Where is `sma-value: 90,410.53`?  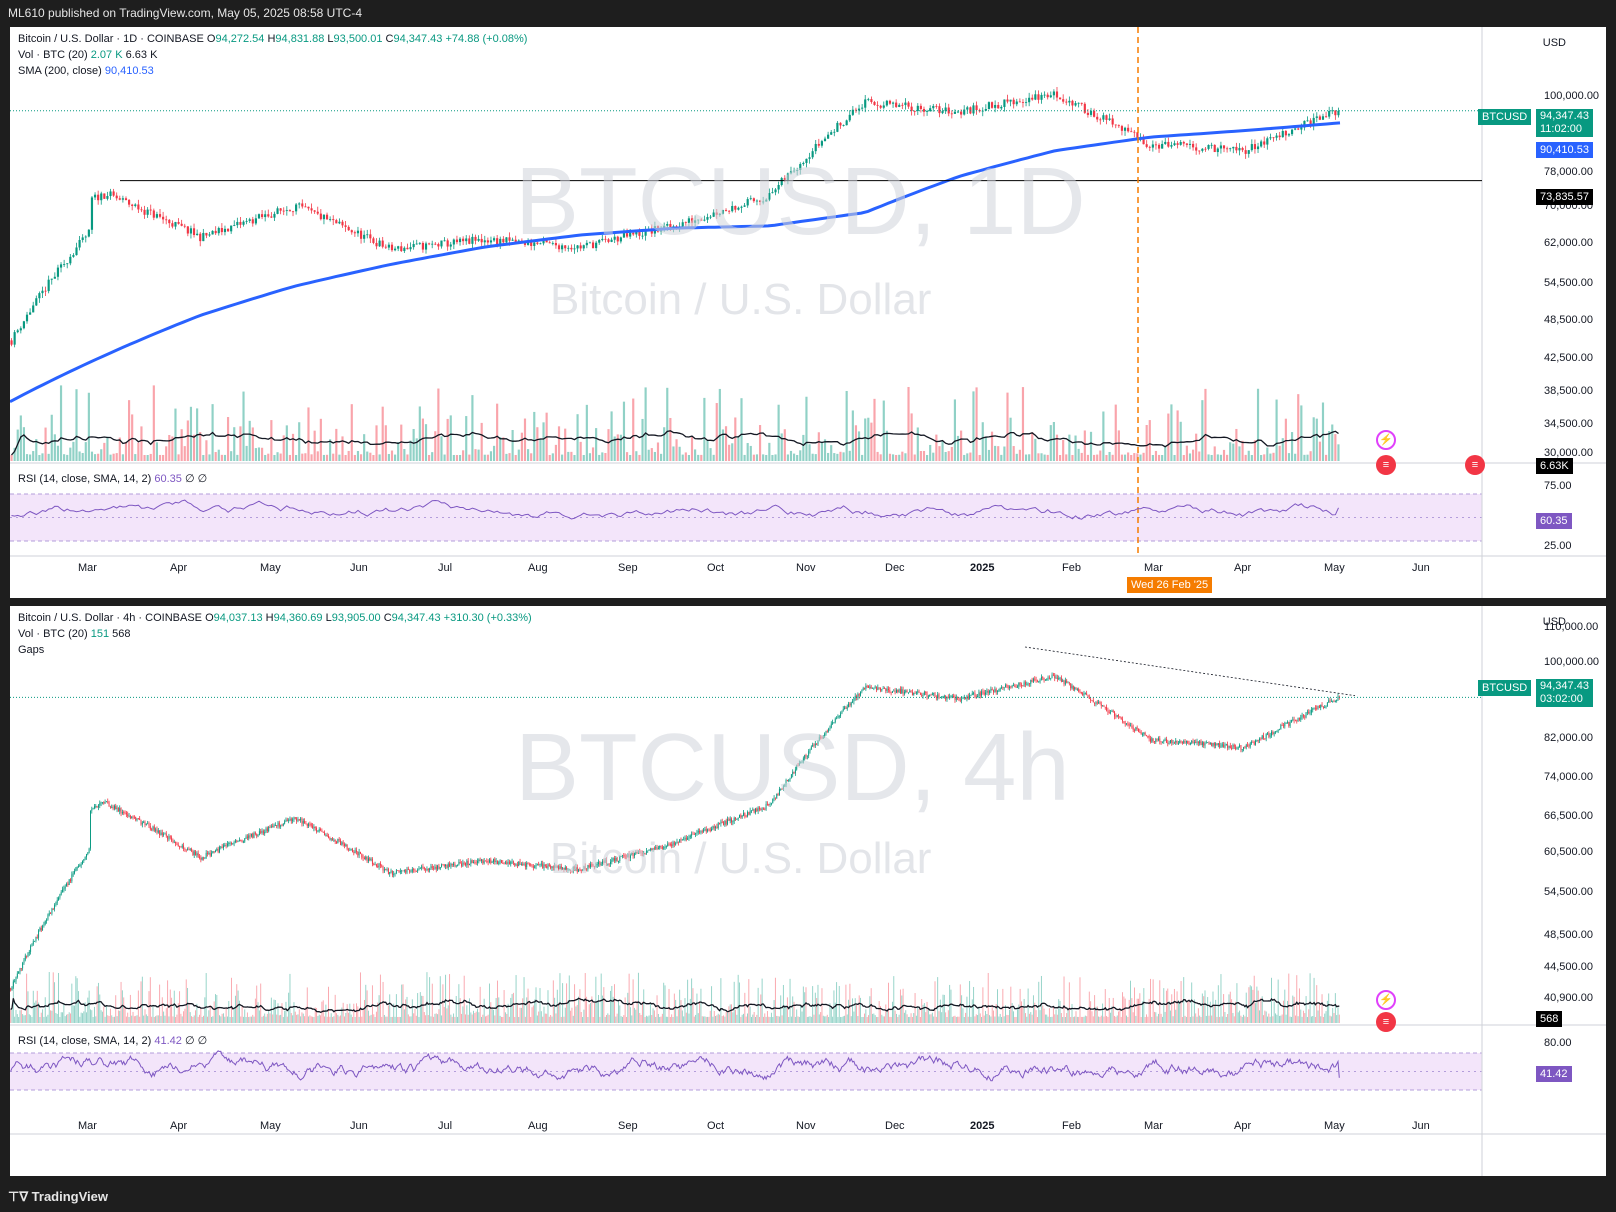
sma-value: 90,410.53 is located at coordinates (129, 71).